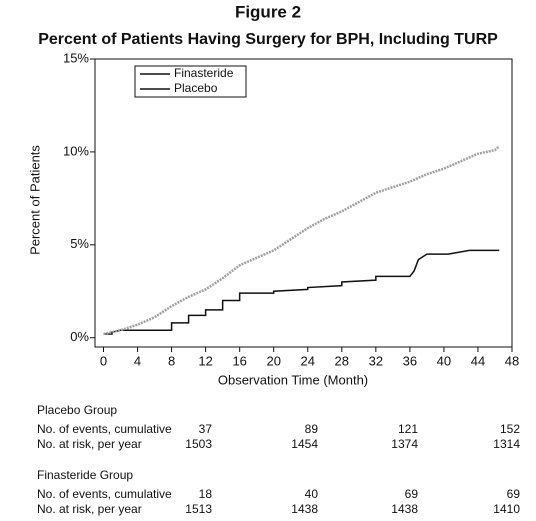  Describe the element at coordinates (376, 360) in the screenshot. I see `x-tick-label: 32` at that location.